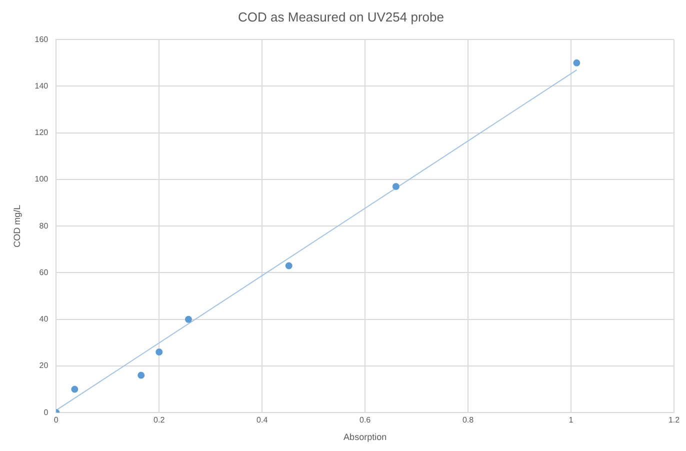 The width and height of the screenshot is (686, 451). I want to click on x-tick-label: 0.8, so click(468, 420).